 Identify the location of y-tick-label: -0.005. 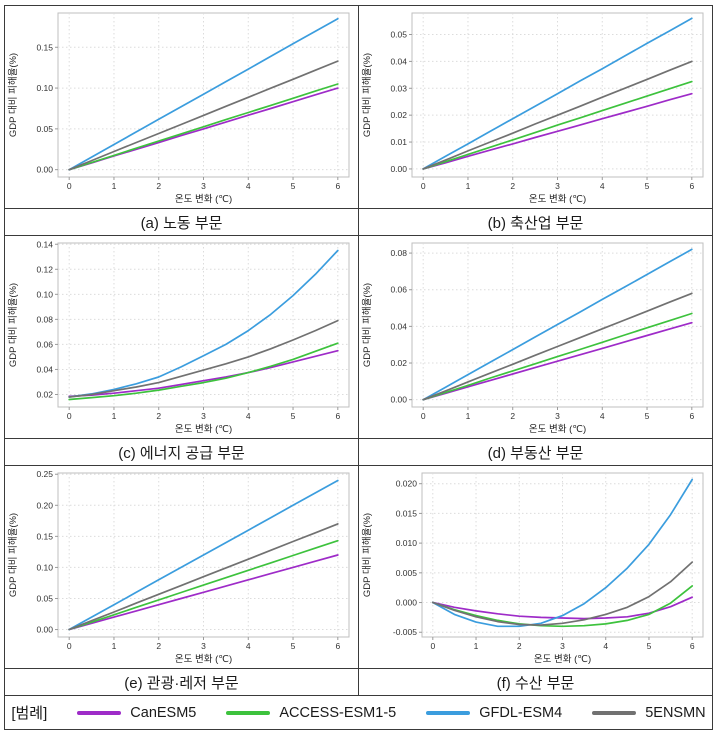
(405, 632).